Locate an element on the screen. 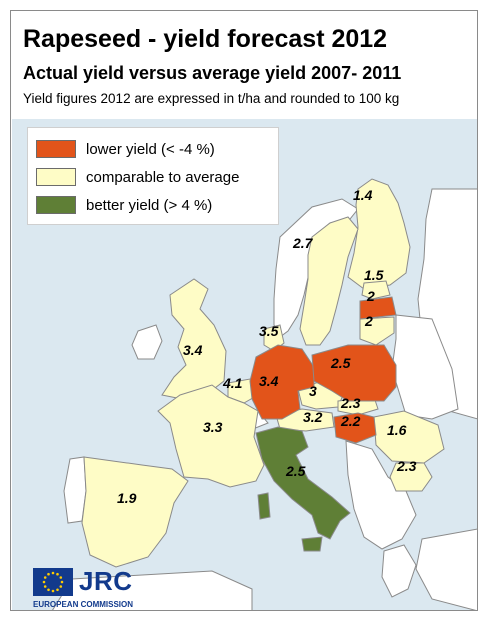 This screenshot has height=621, width=488. germany is located at coordinates (282, 382).